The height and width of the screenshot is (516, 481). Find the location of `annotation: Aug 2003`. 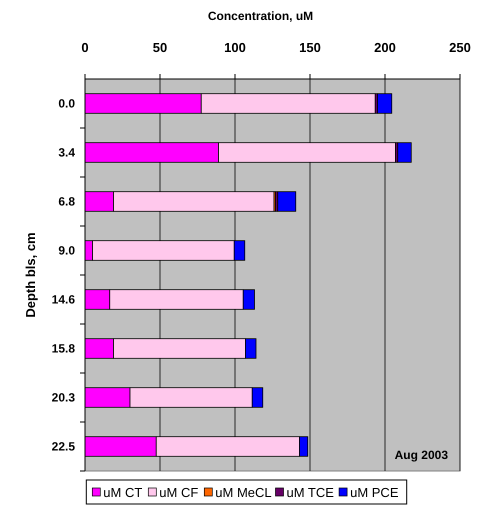

annotation: Aug 2003 is located at coordinates (421, 455).